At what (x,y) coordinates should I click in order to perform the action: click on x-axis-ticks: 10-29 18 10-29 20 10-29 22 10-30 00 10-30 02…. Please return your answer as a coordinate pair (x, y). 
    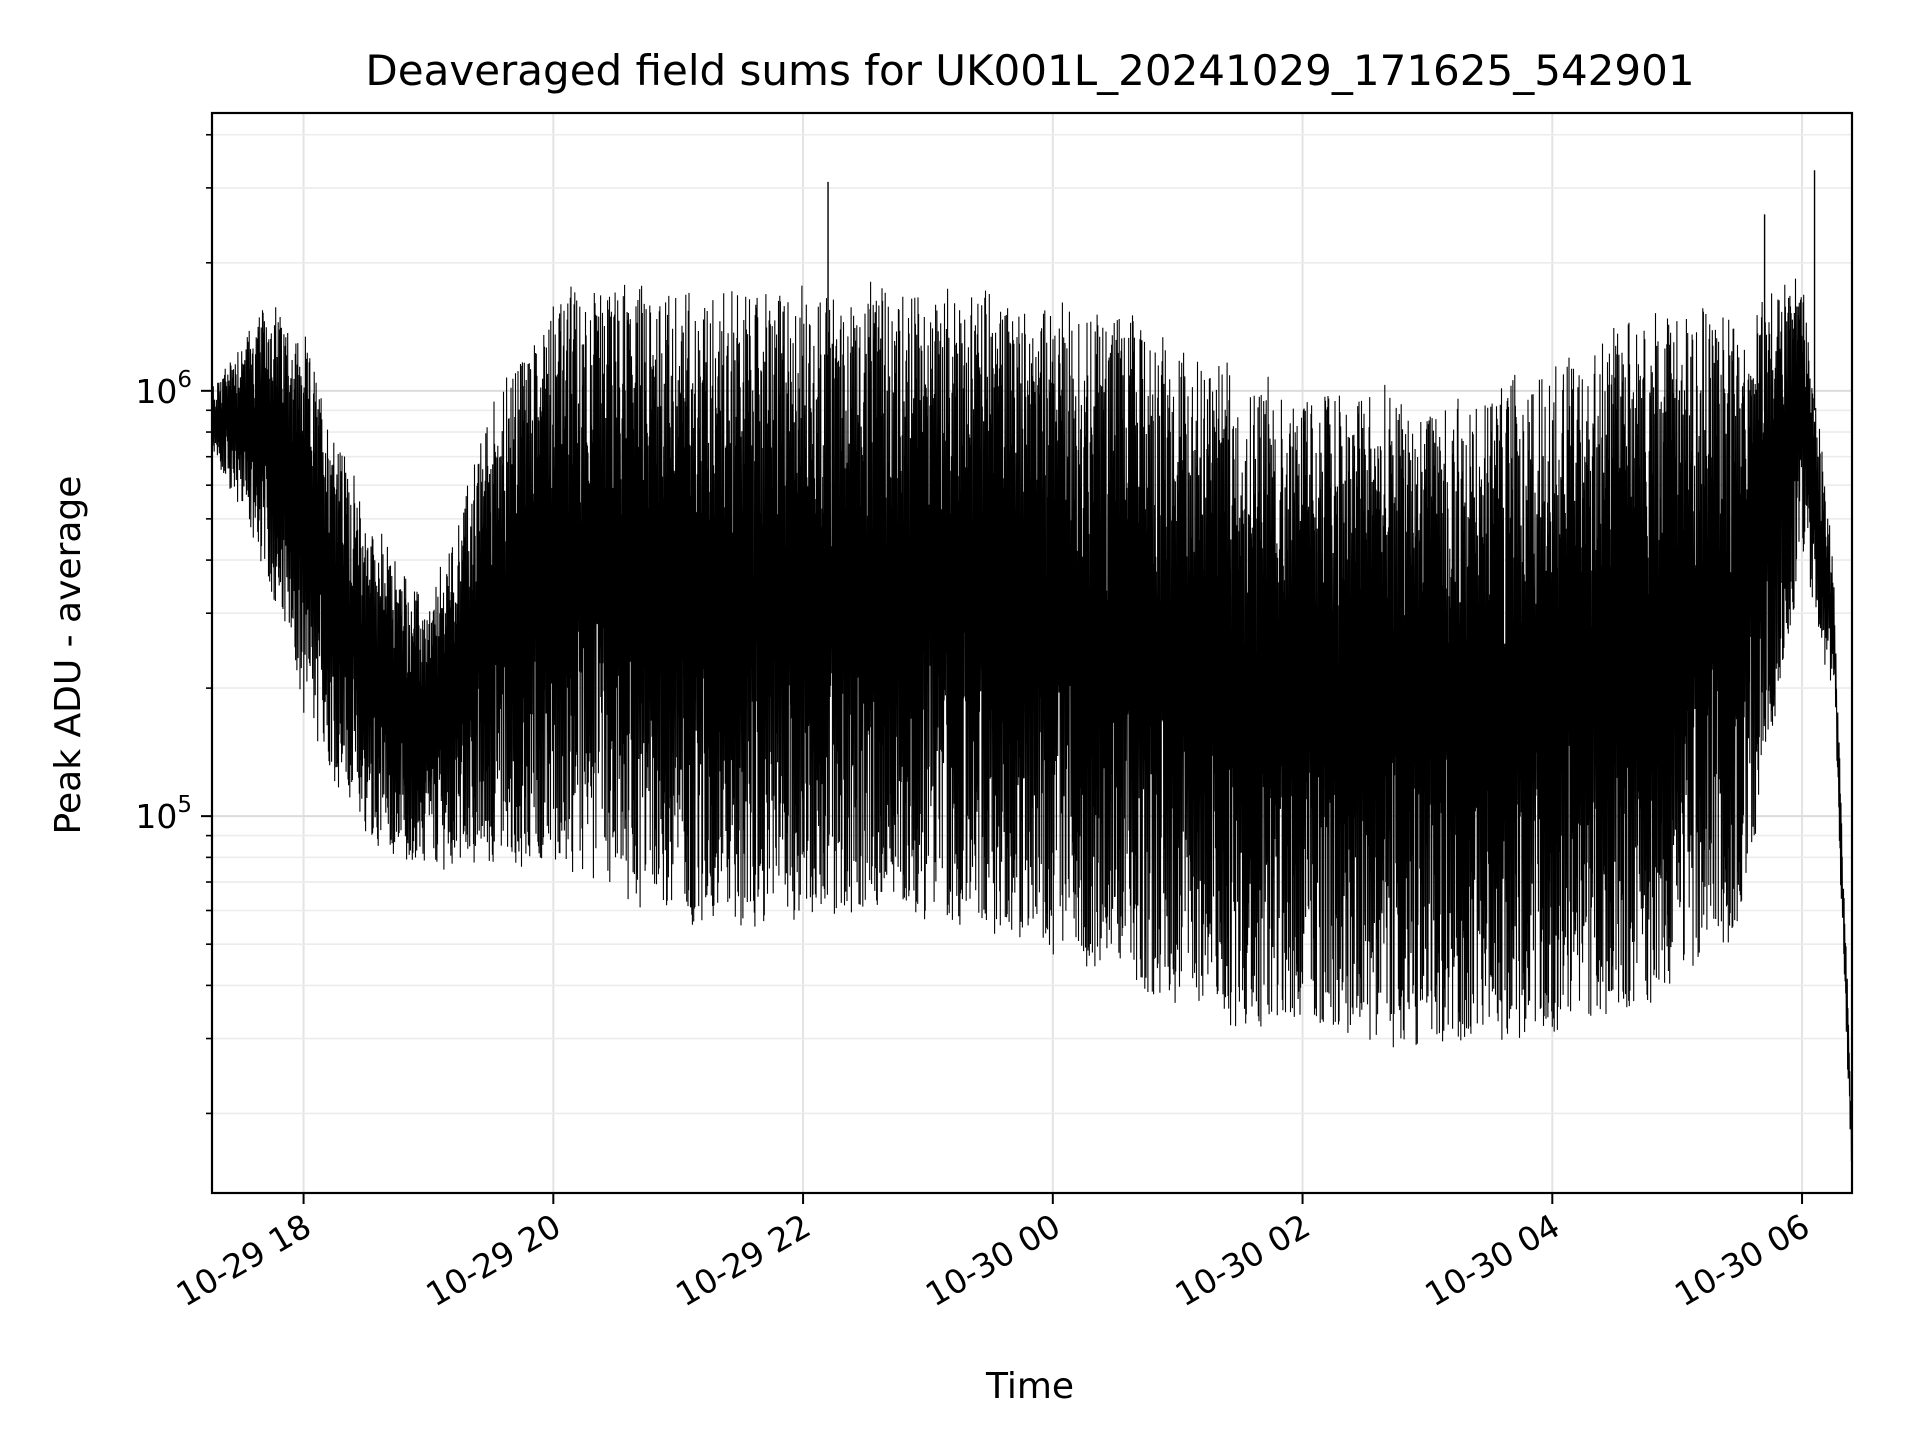
    Looking at the image, I should click on (993, 1253).